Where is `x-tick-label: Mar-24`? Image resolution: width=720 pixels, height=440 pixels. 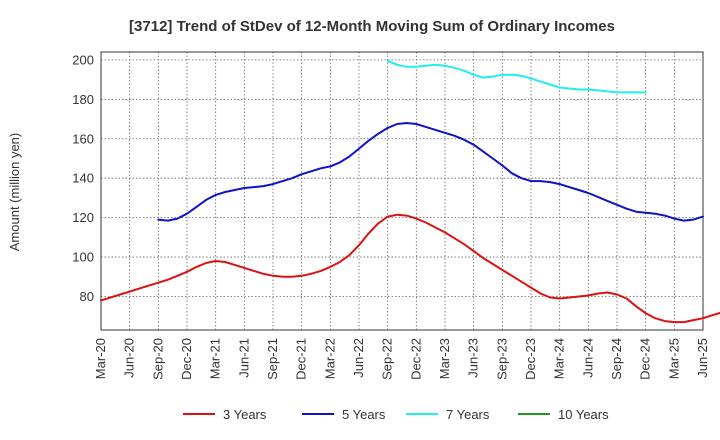 x-tick-label: Mar-24 is located at coordinates (559, 358).